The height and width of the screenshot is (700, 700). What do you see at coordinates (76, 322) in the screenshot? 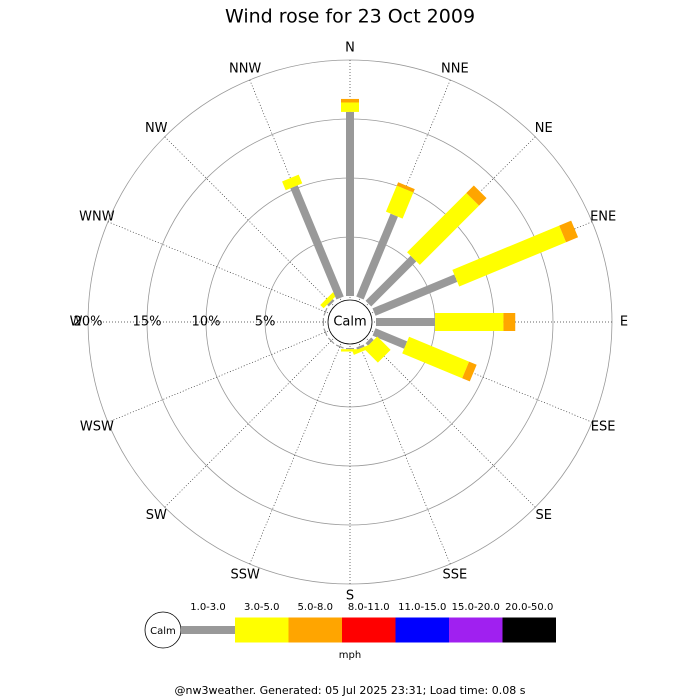
I see `direction-label: W` at bounding box center [76, 322].